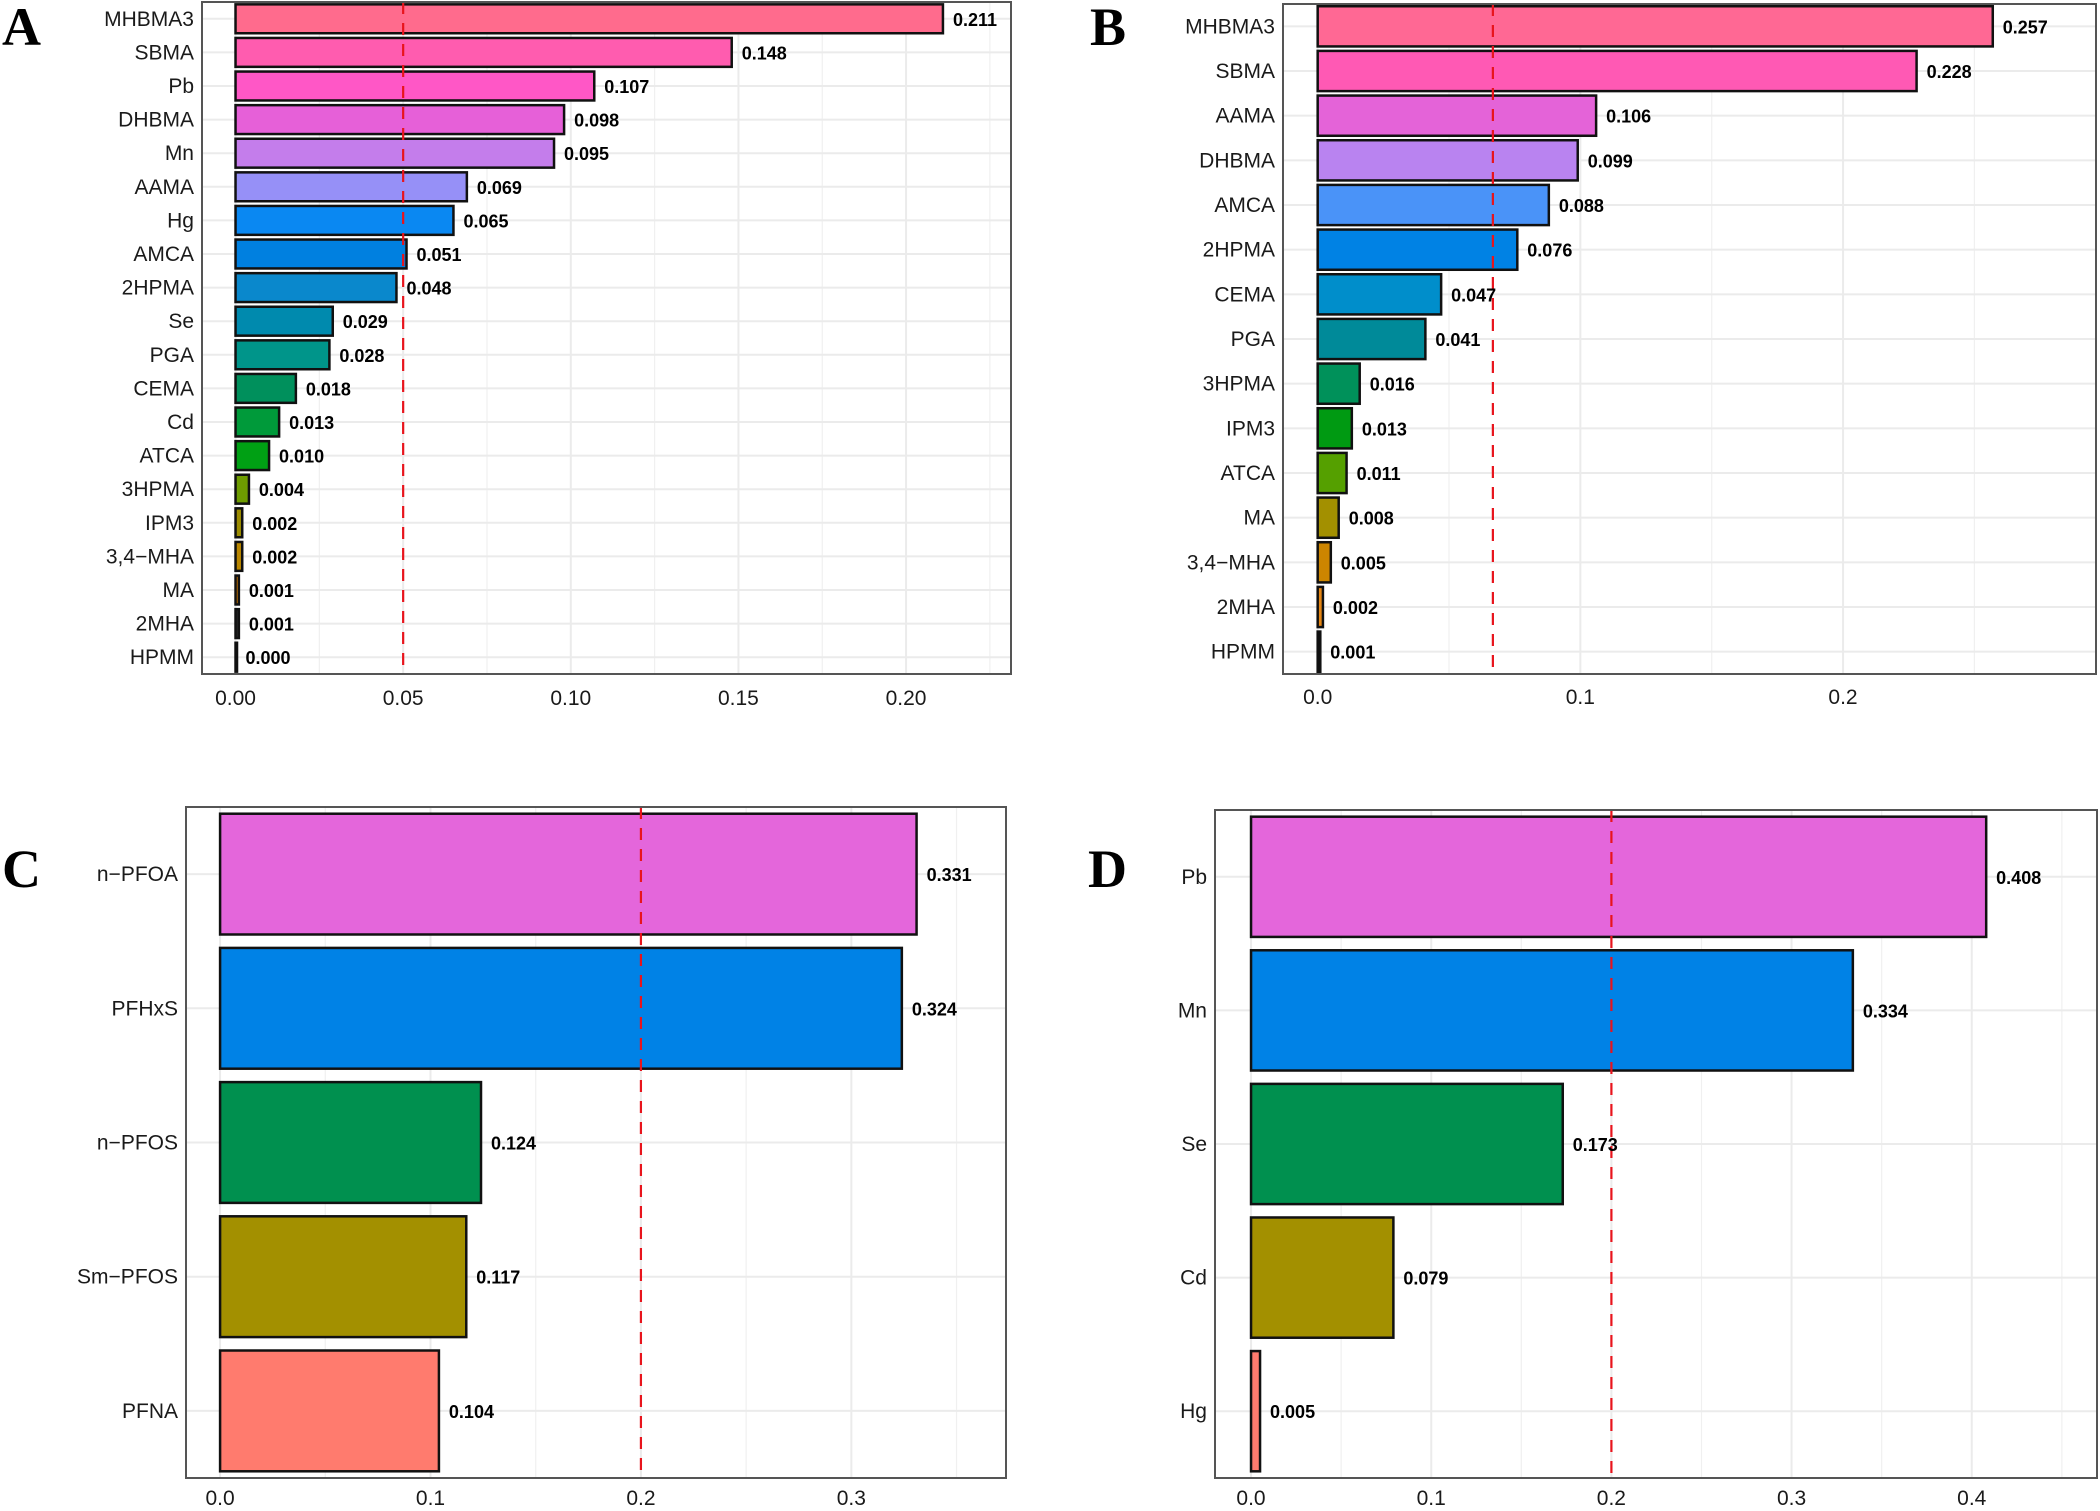  What do you see at coordinates (361, 356) in the screenshot?
I see `panel-a-value-label: 0.028` at bounding box center [361, 356].